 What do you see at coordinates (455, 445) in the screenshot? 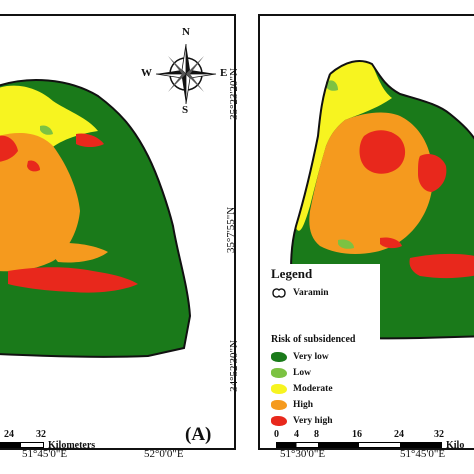
I see `scale-unit: Kilo` at bounding box center [455, 445].